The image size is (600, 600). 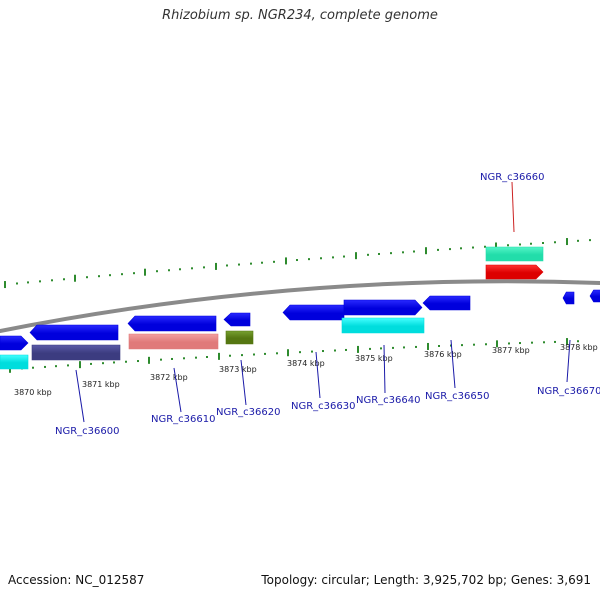 I want to click on gene-label: NGR_c36660, so click(x=512, y=177).